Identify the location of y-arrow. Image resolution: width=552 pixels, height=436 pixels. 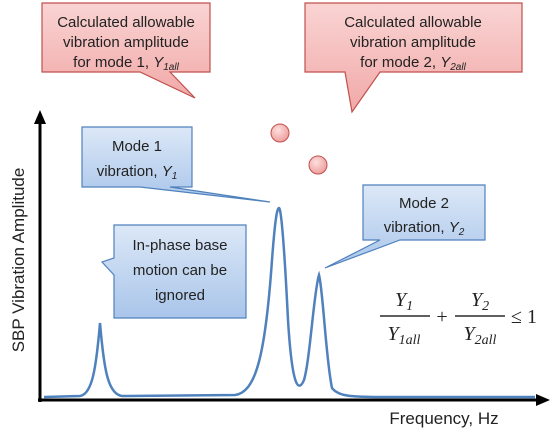
(40, 117).